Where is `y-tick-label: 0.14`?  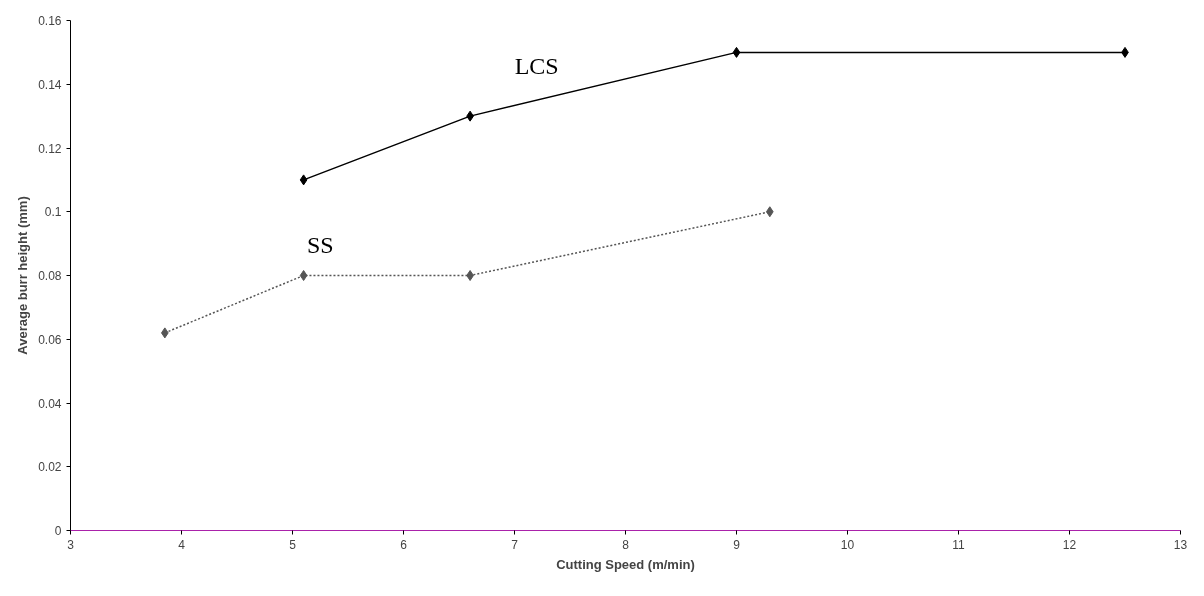
y-tick-label: 0.14 is located at coordinates (50, 84).